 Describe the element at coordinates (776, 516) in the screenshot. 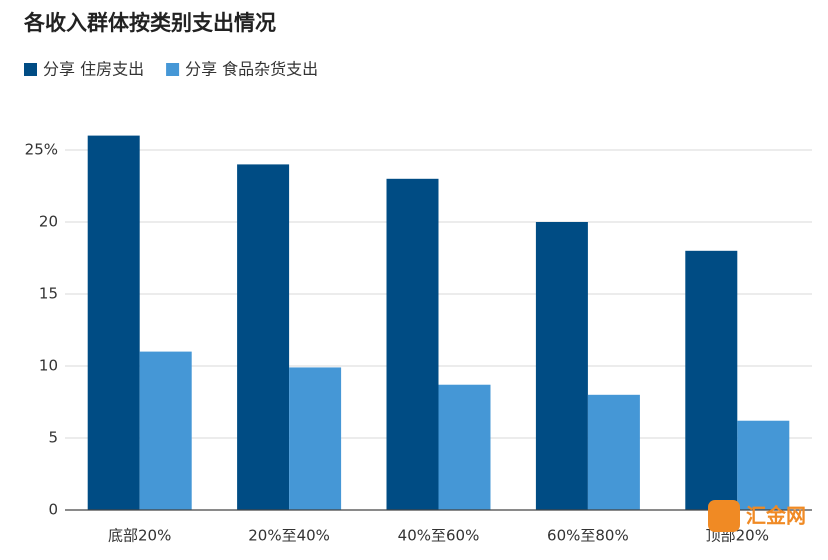

I see `watermark-text: 汇金网` at that location.